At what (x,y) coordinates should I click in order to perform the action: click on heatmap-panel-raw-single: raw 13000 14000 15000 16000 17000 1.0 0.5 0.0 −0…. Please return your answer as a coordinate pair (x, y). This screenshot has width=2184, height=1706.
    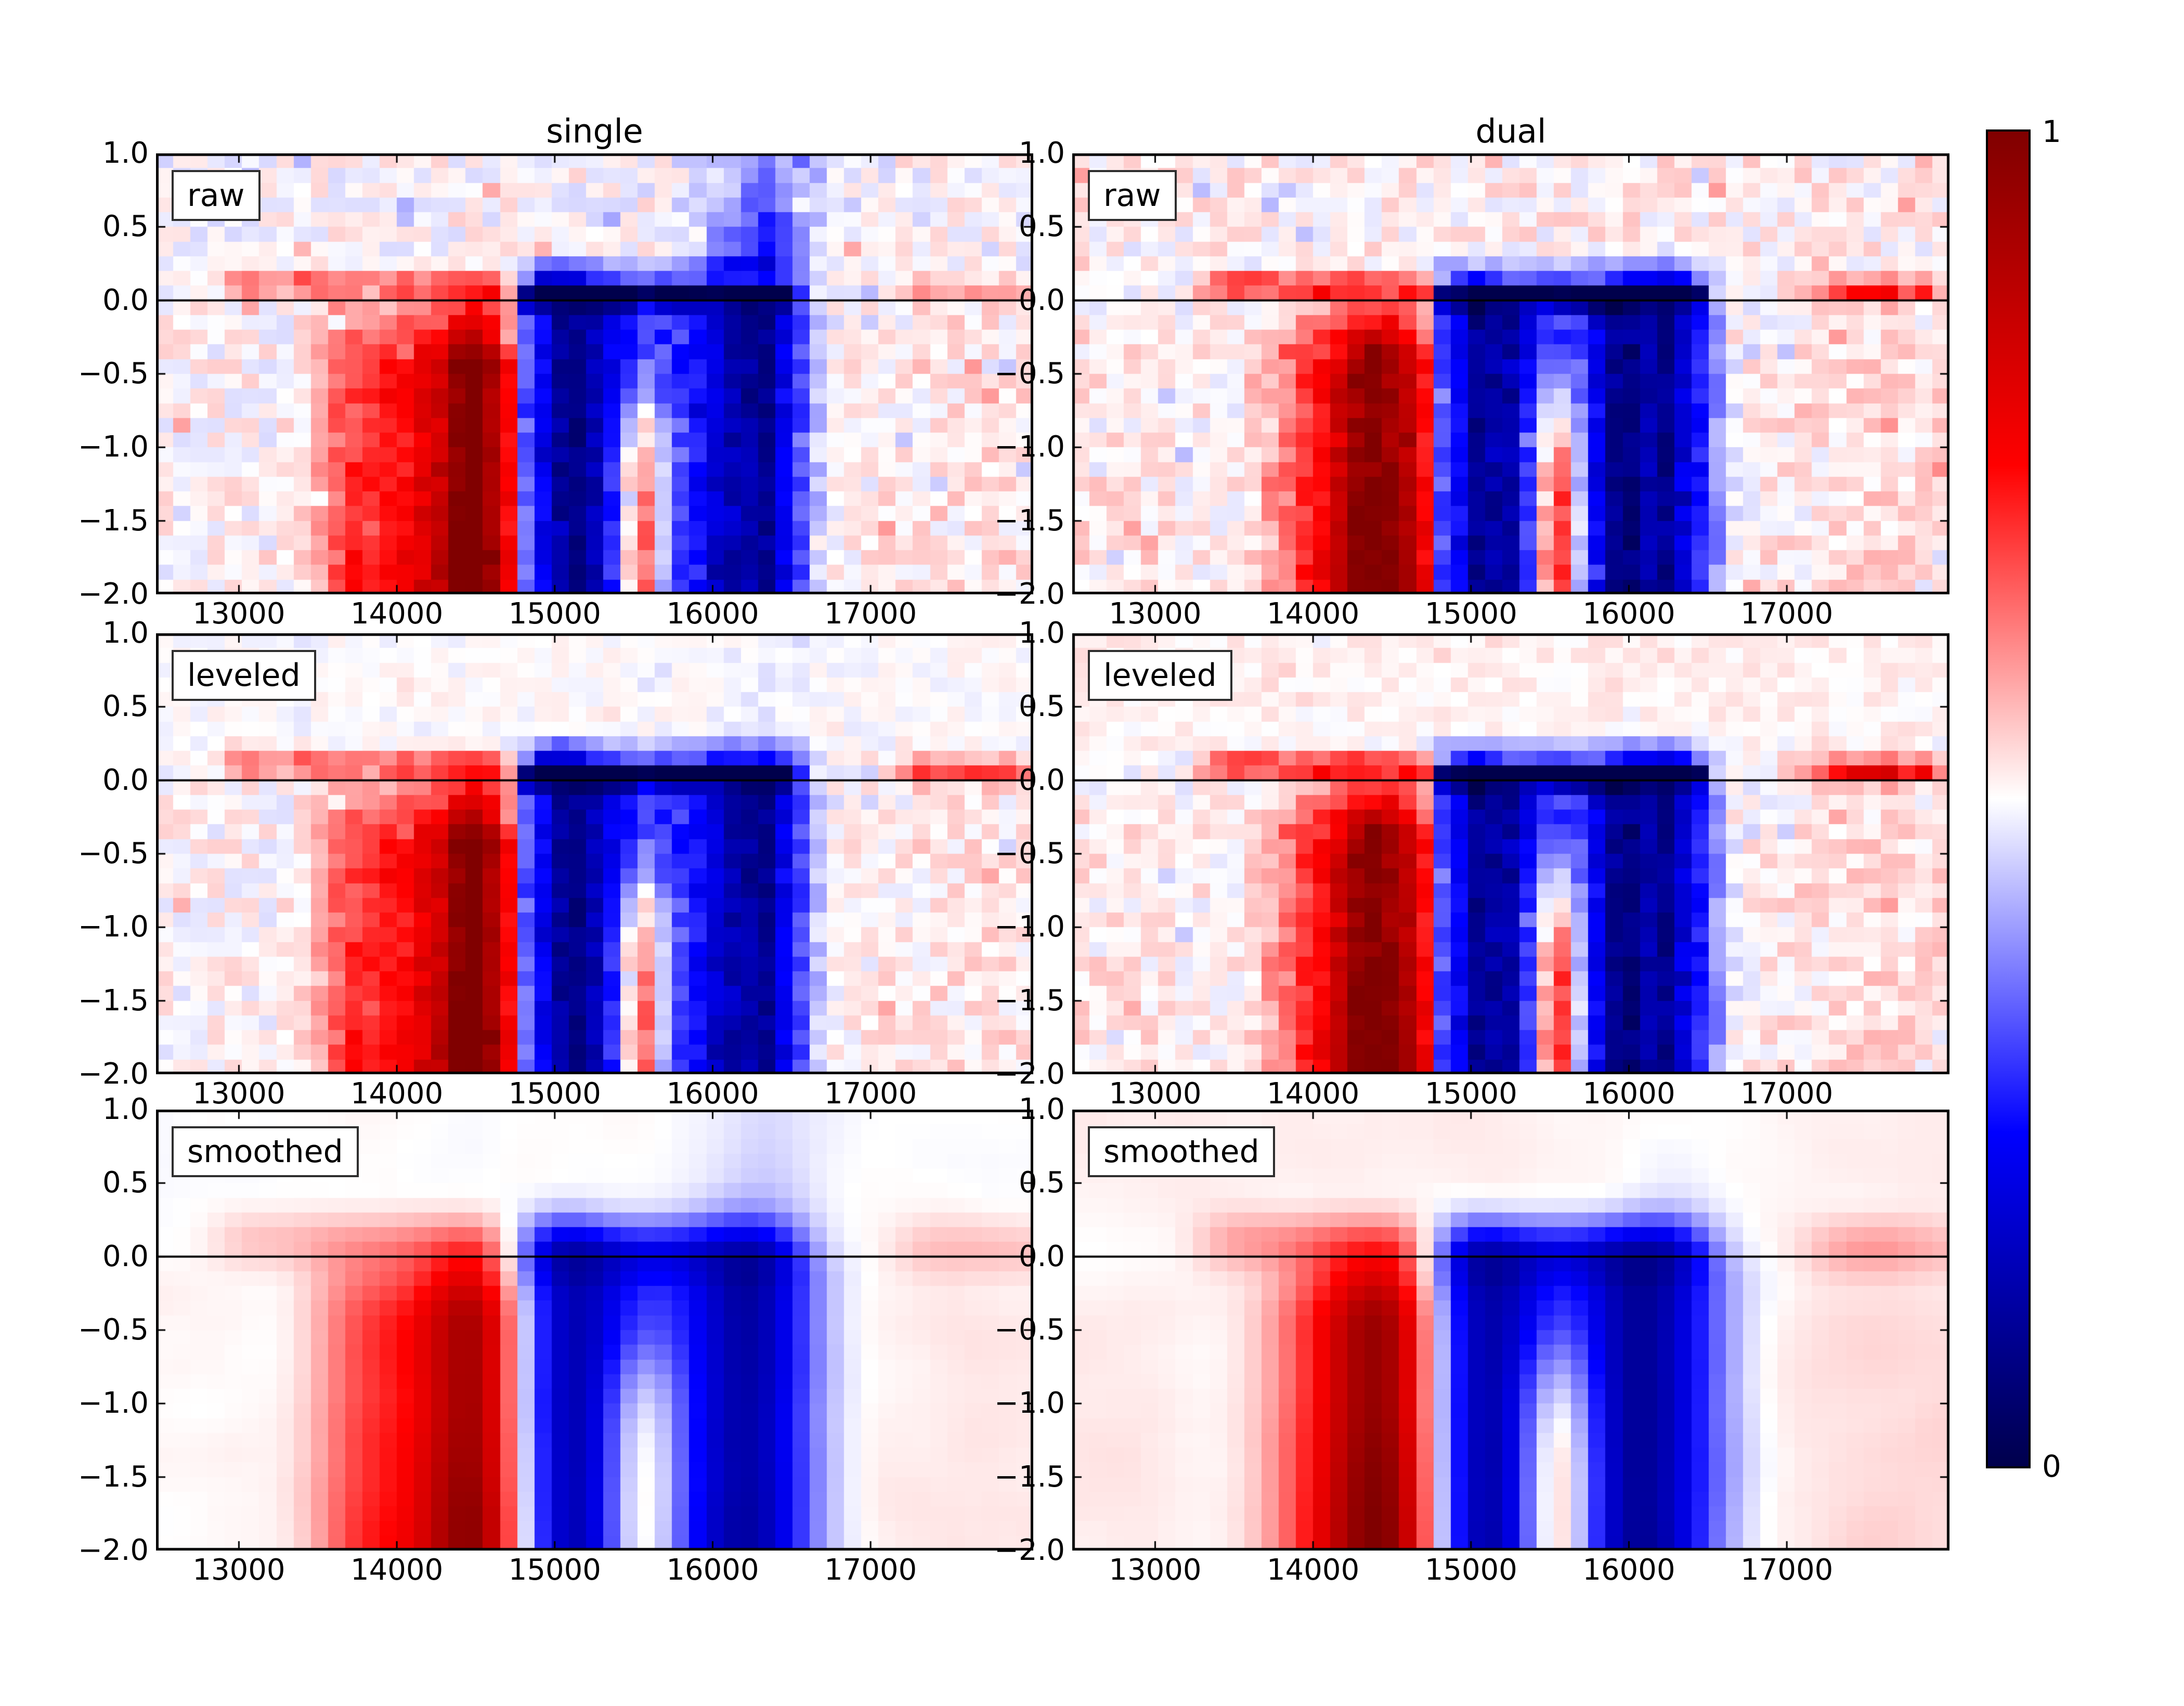
    Looking at the image, I should click on (555, 384).